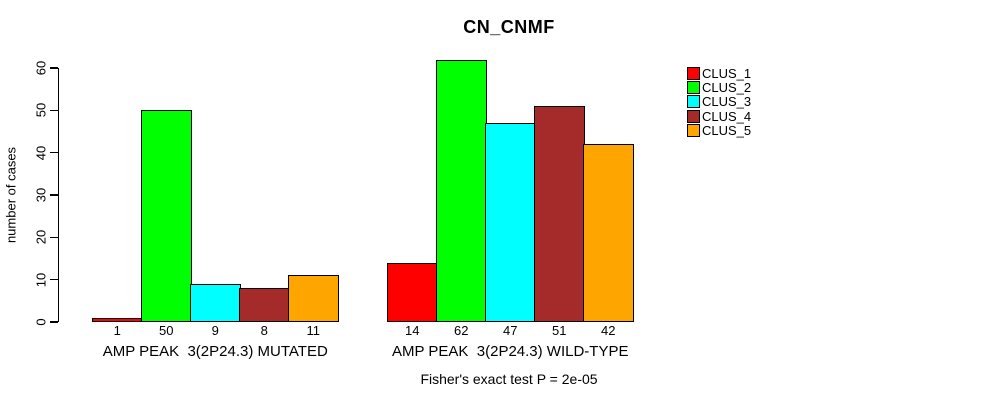  What do you see at coordinates (461, 330) in the screenshot?
I see `bar-value-label: 62` at bounding box center [461, 330].